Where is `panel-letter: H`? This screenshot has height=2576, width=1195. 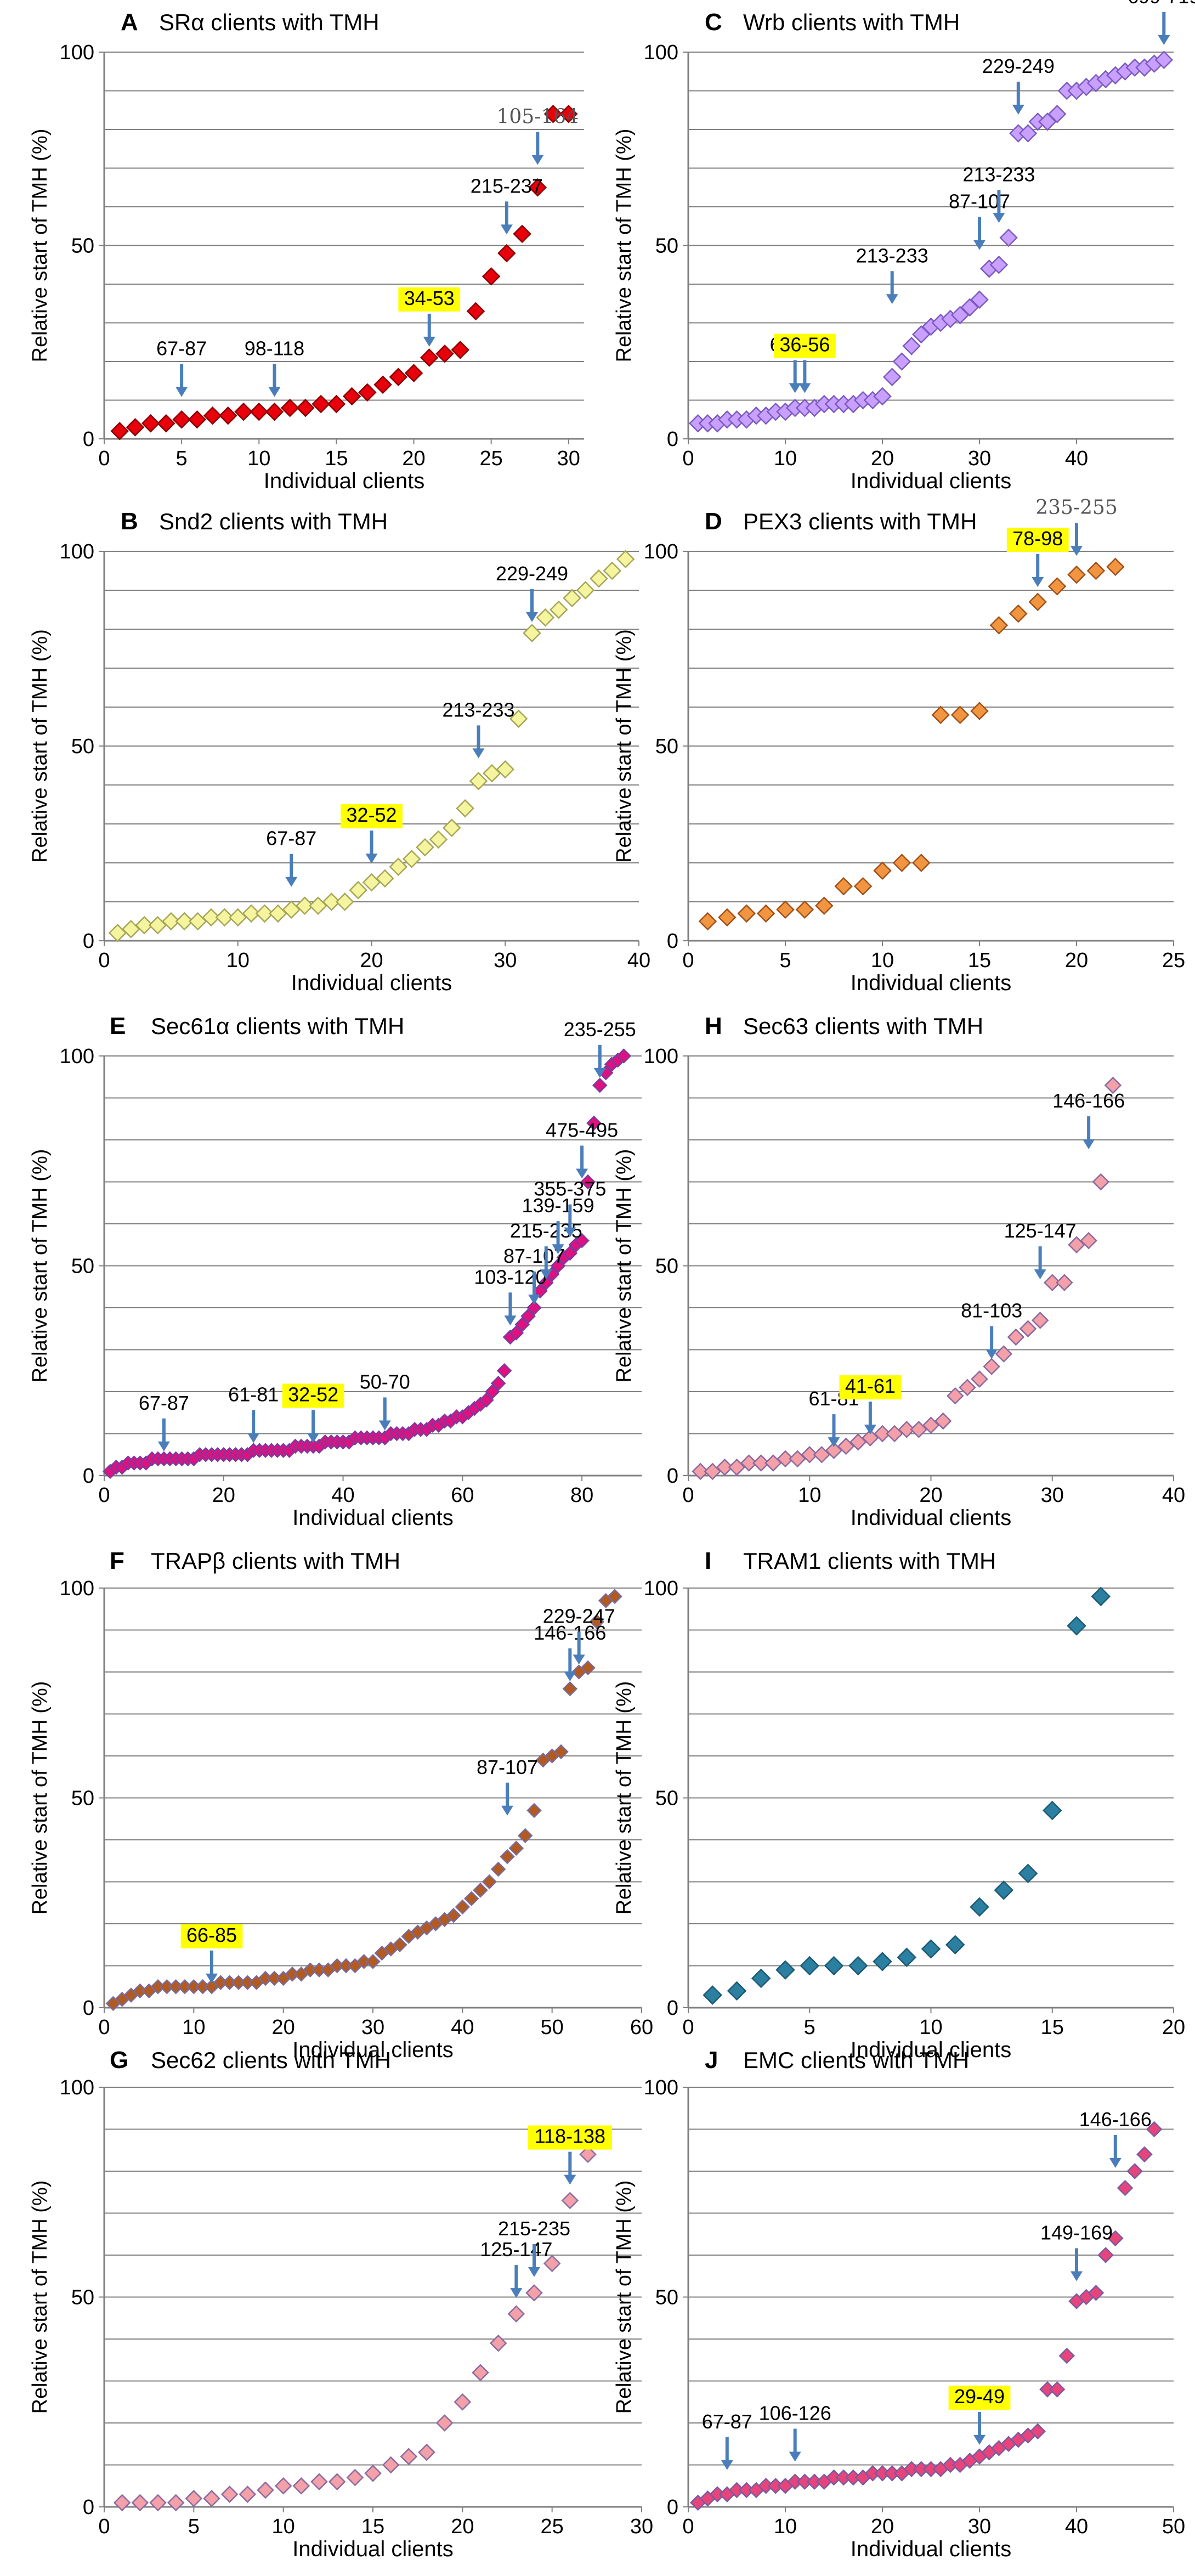
panel-letter: H is located at coordinates (713, 1026).